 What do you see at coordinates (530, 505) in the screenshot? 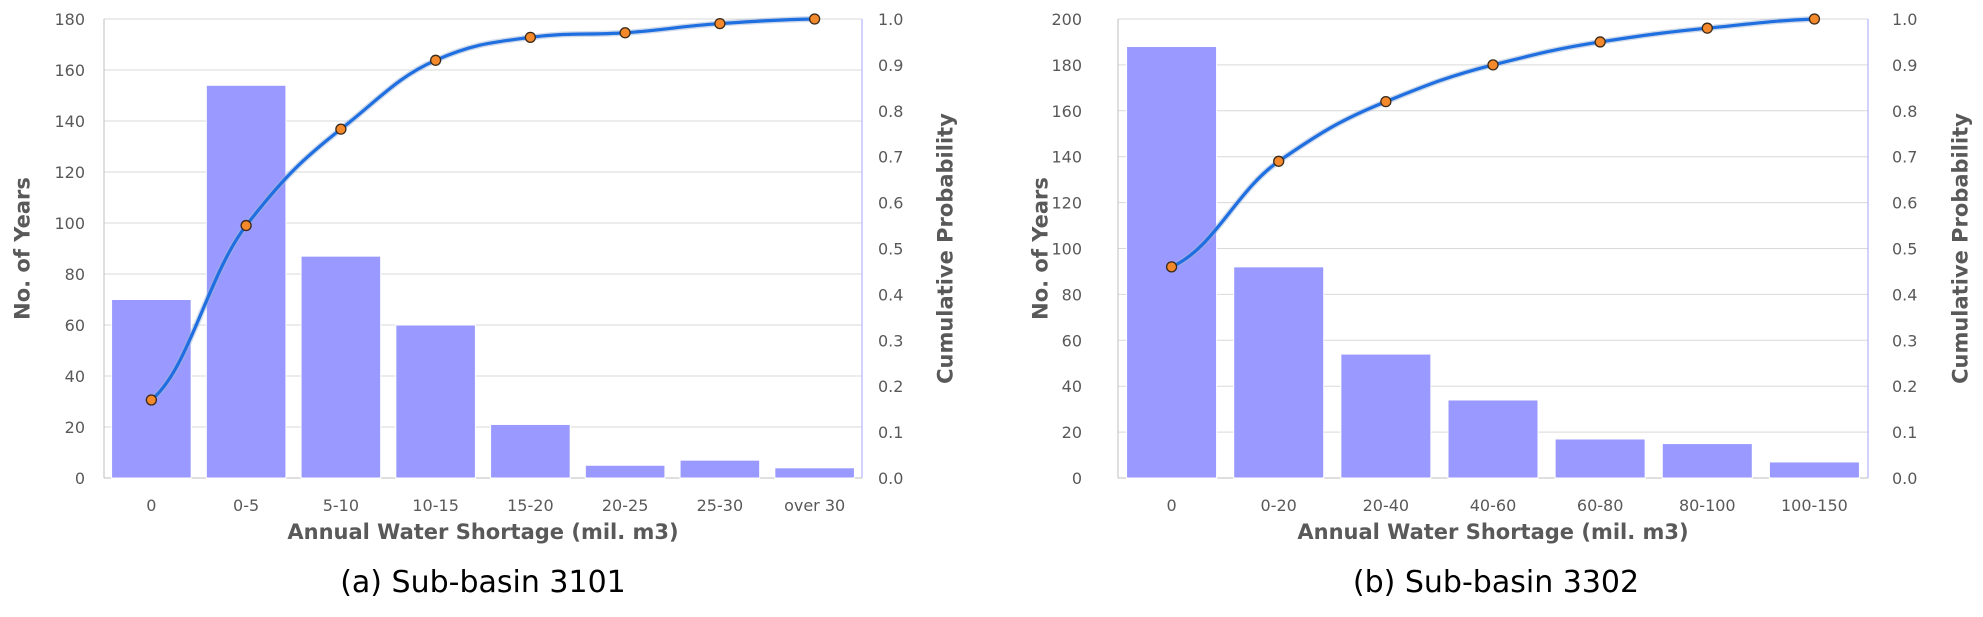
I see `x-tick-label: 15-20` at bounding box center [530, 505].